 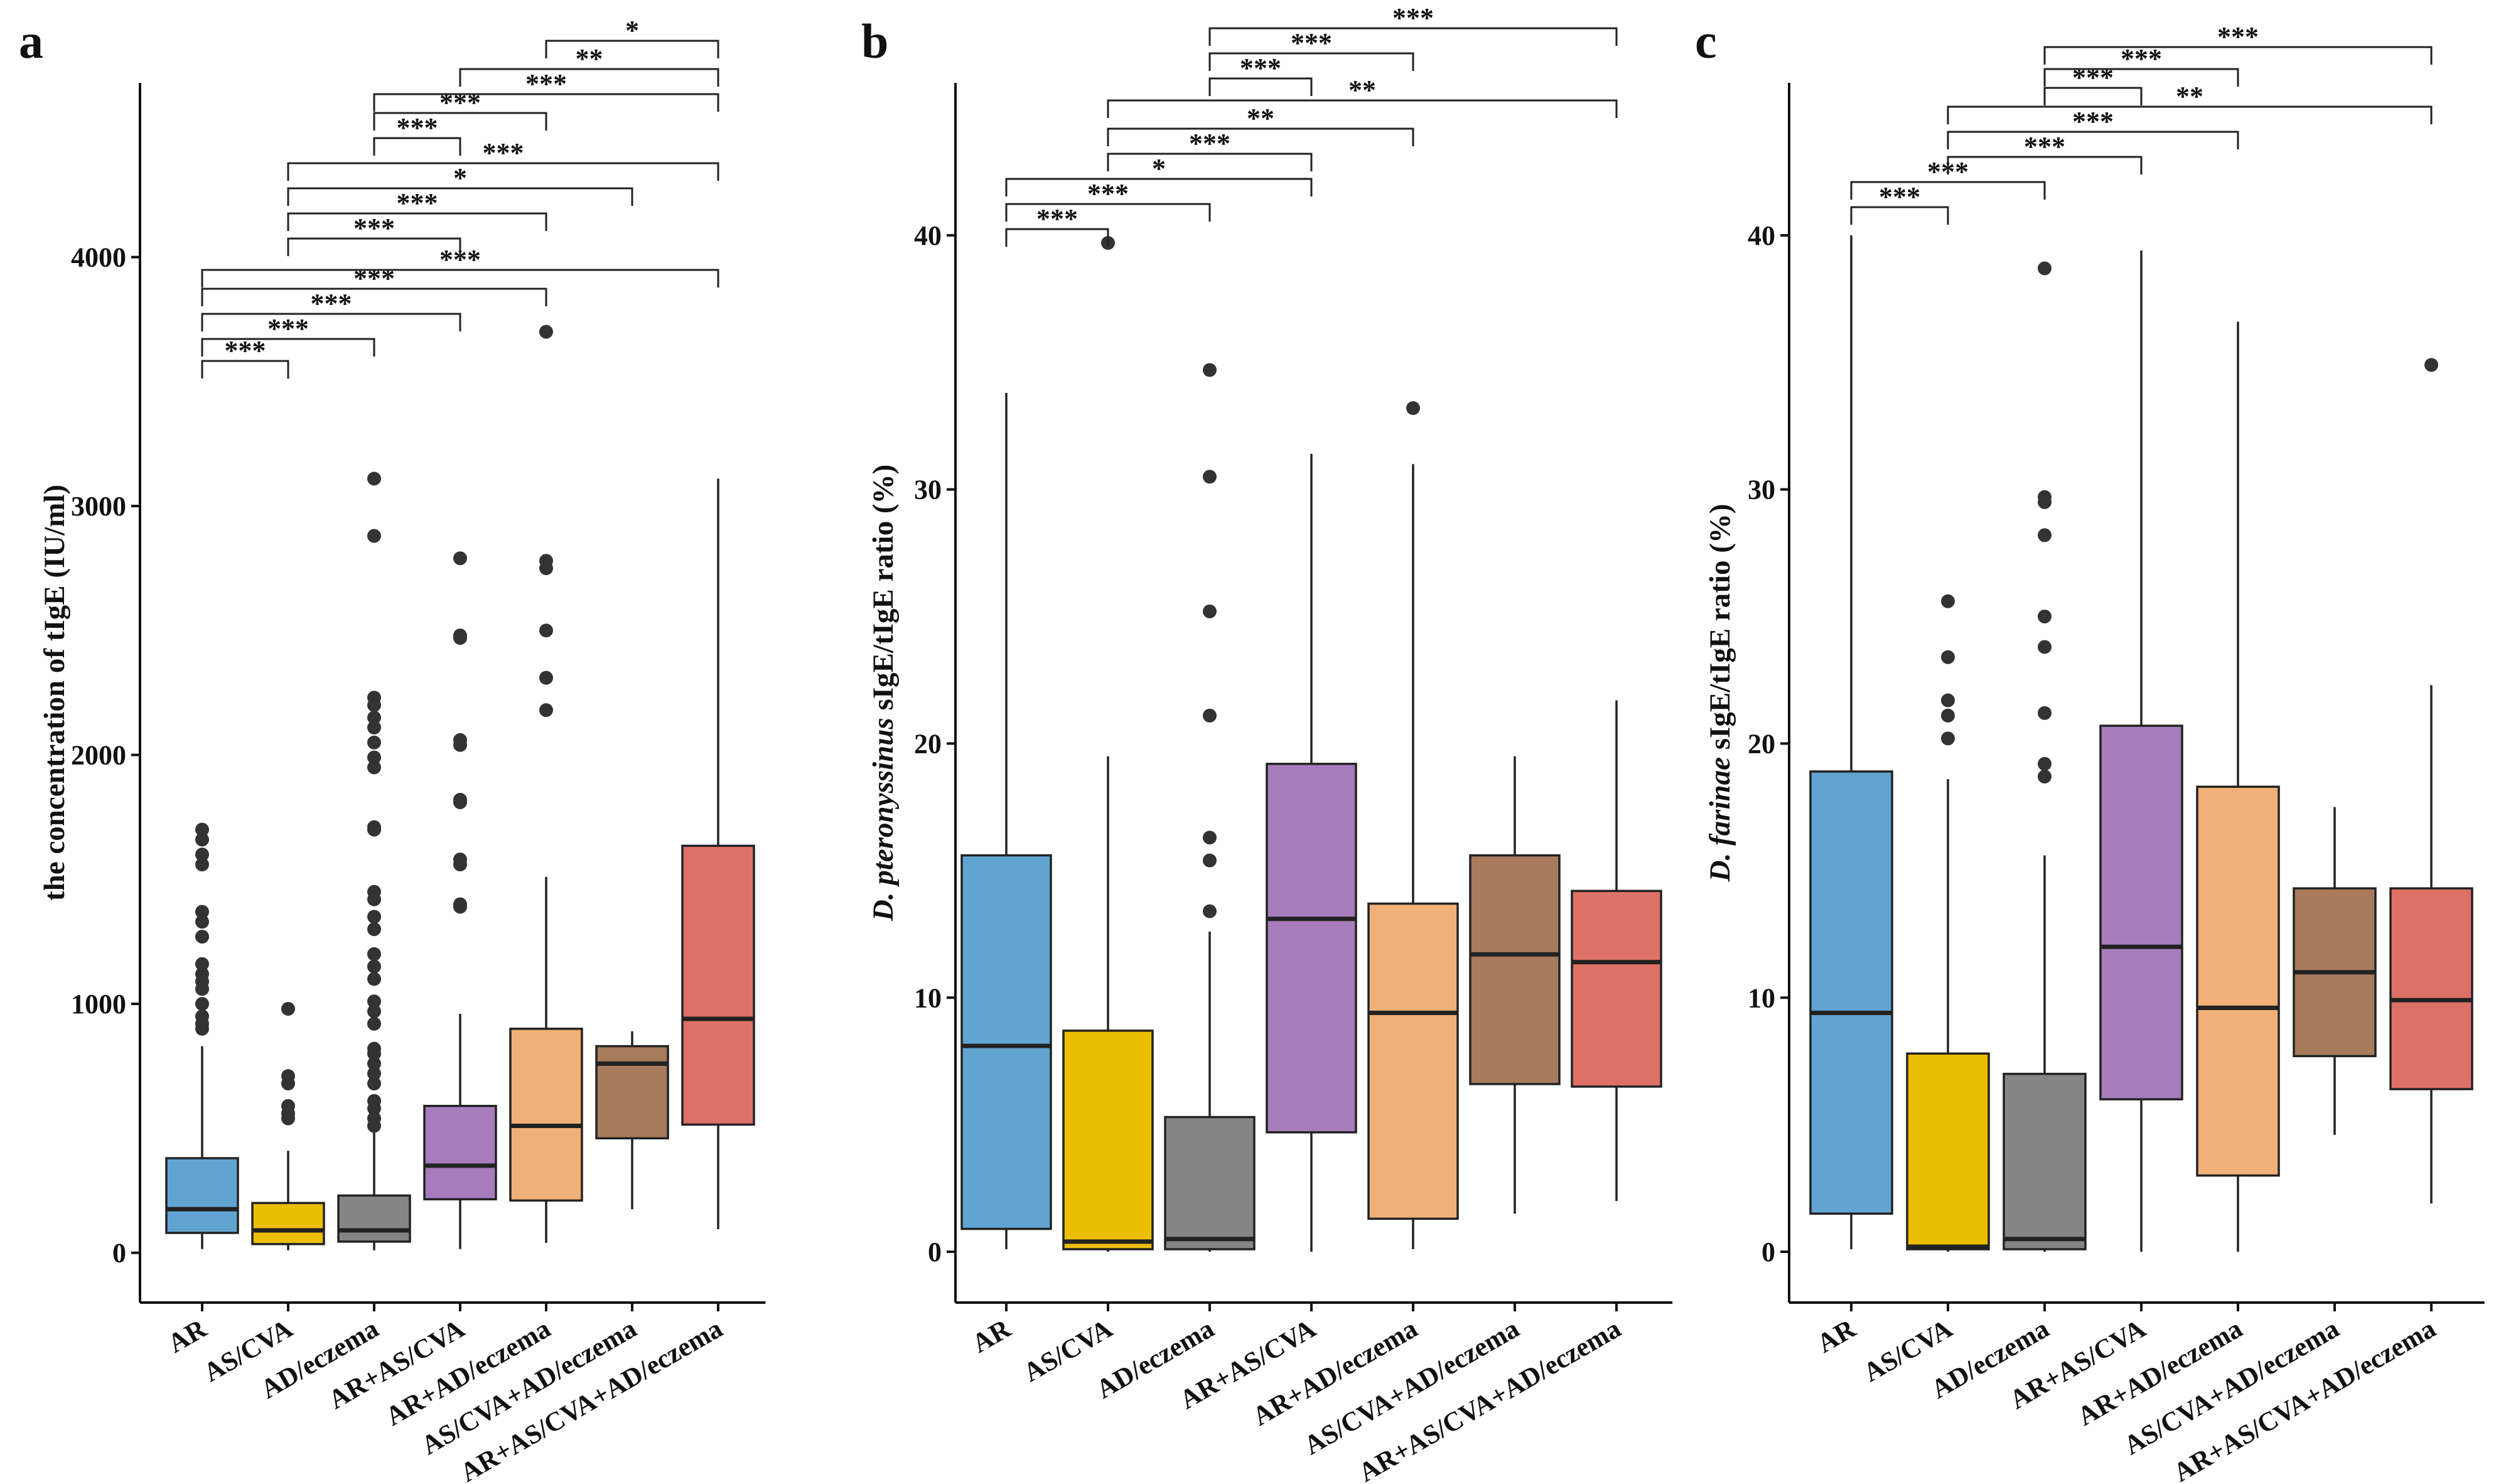 What do you see at coordinates (875, 41) in the screenshot?
I see `panel-letter: b` at bounding box center [875, 41].